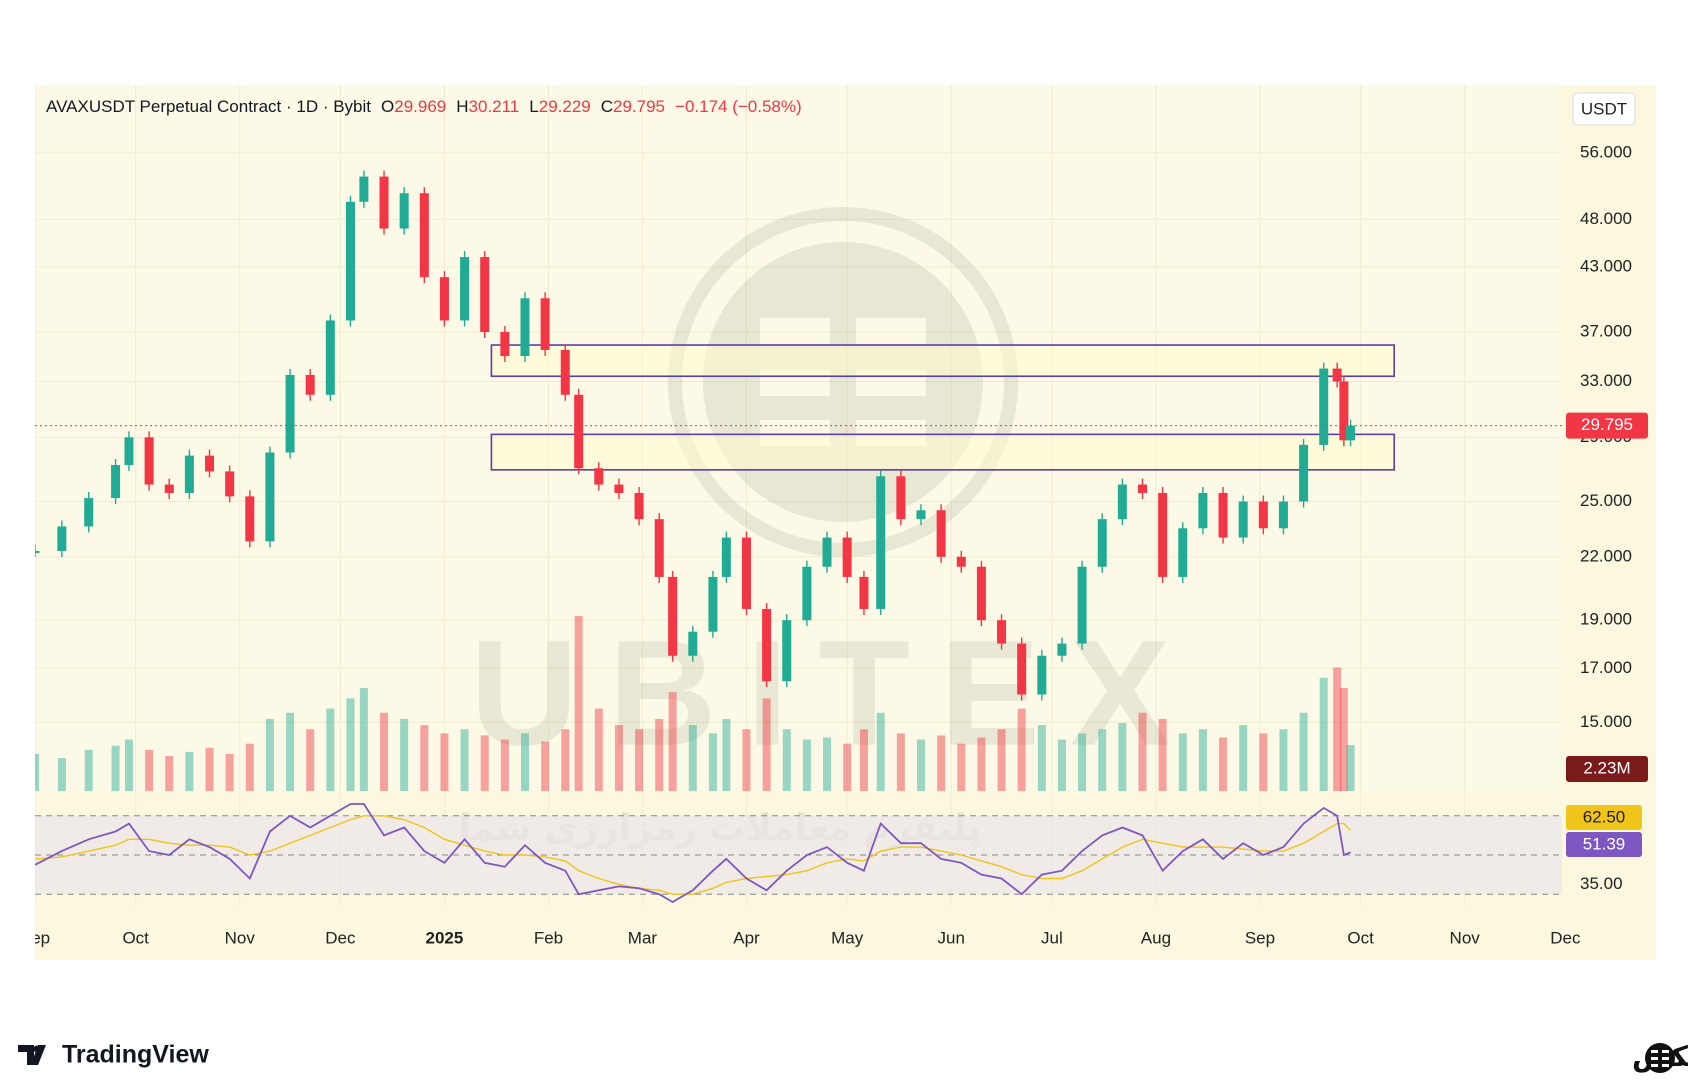 The height and width of the screenshot is (1080, 1688). I want to click on last-price-badge, so click(1607, 425).